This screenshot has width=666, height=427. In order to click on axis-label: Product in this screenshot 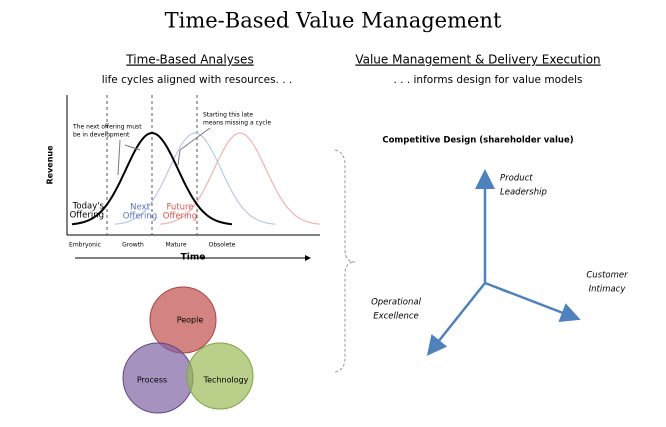, I will do `click(516, 179)`.